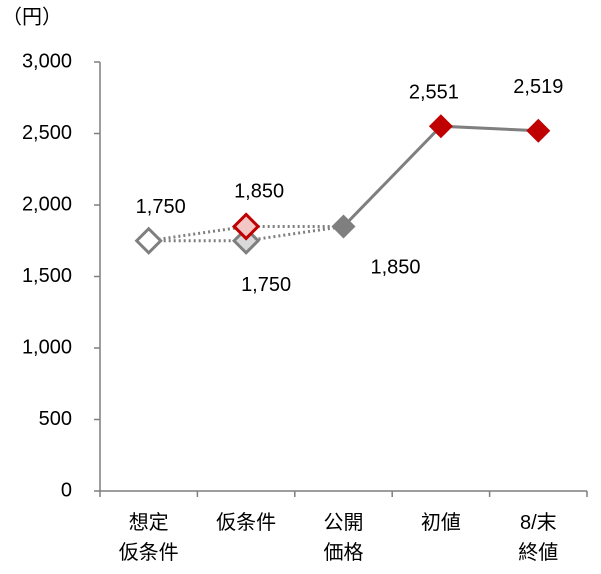  Describe the element at coordinates (538, 87) in the screenshot. I see `data-label: 2,519` at that location.